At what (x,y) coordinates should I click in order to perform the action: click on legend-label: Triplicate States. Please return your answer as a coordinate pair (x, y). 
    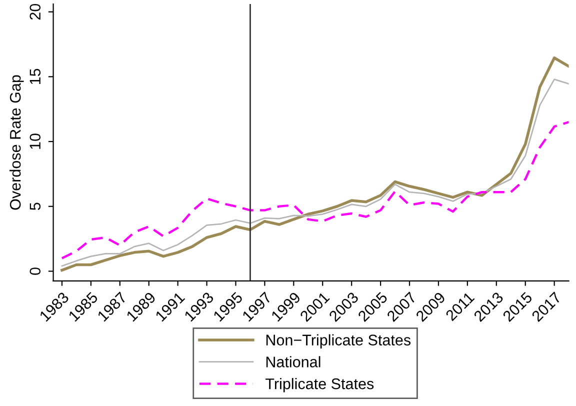
    Looking at the image, I should click on (320, 385).